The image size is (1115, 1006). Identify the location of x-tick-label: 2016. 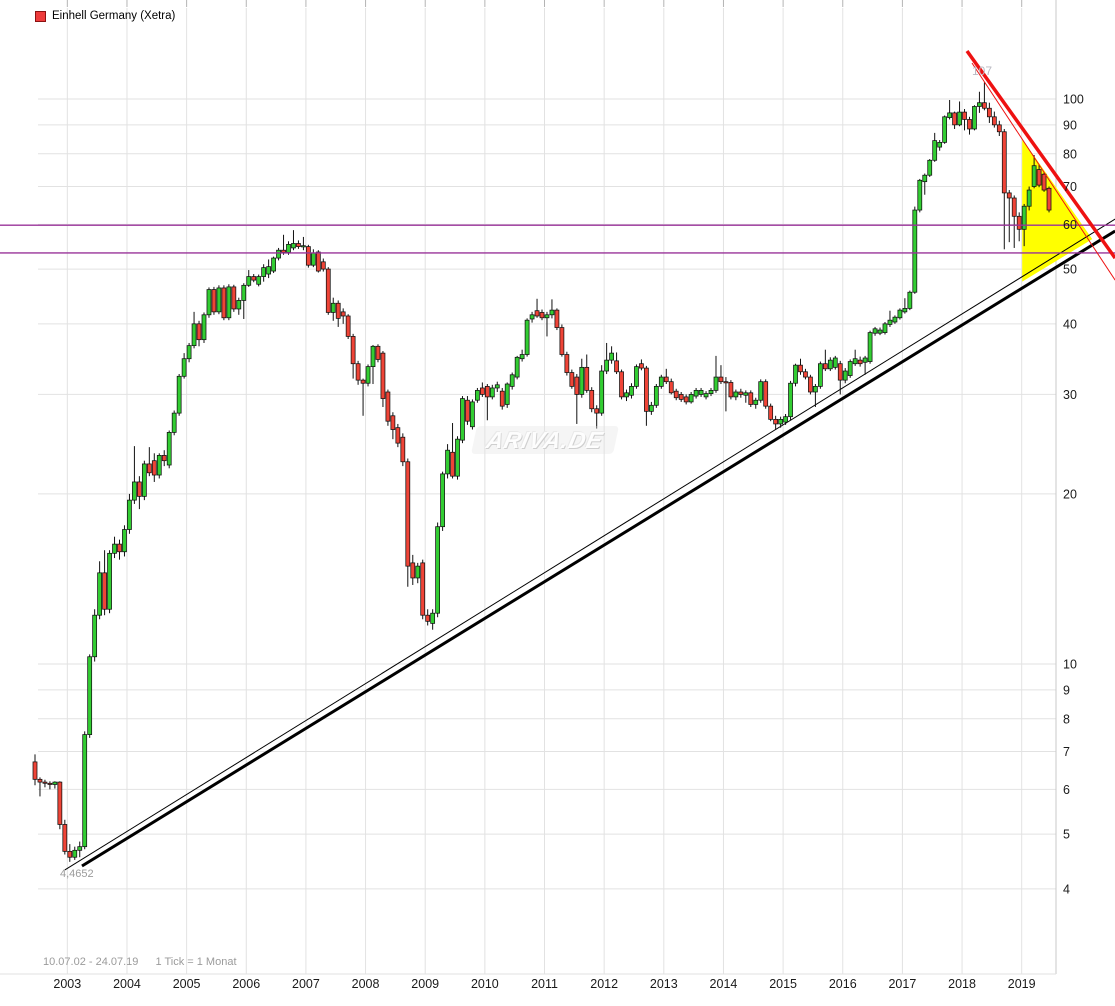
(843, 984).